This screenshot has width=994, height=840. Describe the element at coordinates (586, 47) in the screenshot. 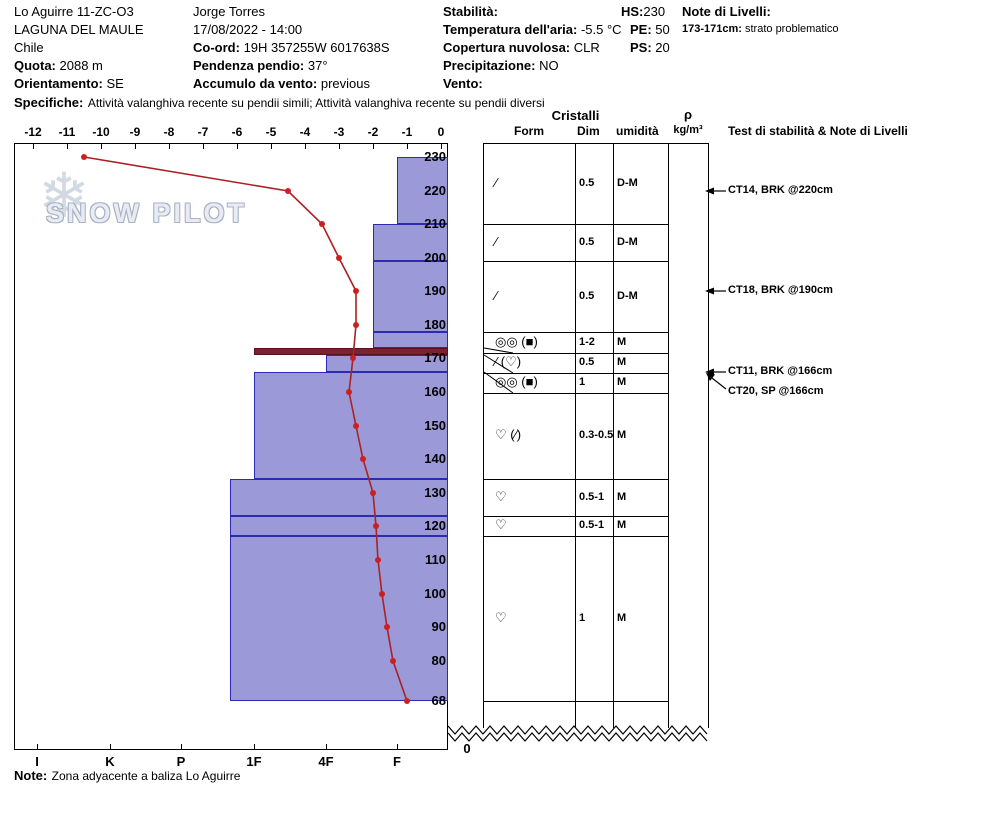

I see `copertura-value: CLR` at that location.